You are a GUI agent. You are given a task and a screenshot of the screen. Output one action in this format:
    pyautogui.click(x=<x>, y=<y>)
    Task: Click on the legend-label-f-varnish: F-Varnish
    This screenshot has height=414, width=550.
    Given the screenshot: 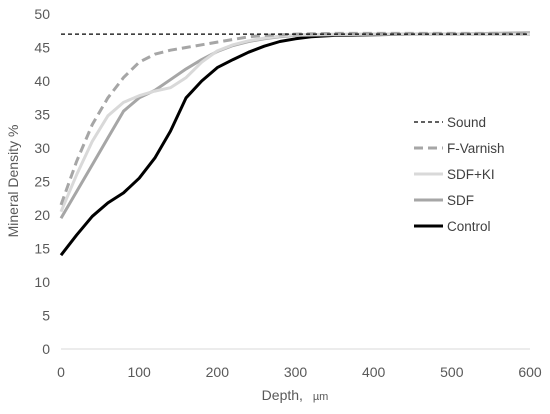 What is the action you would take?
    pyautogui.click(x=476, y=148)
    